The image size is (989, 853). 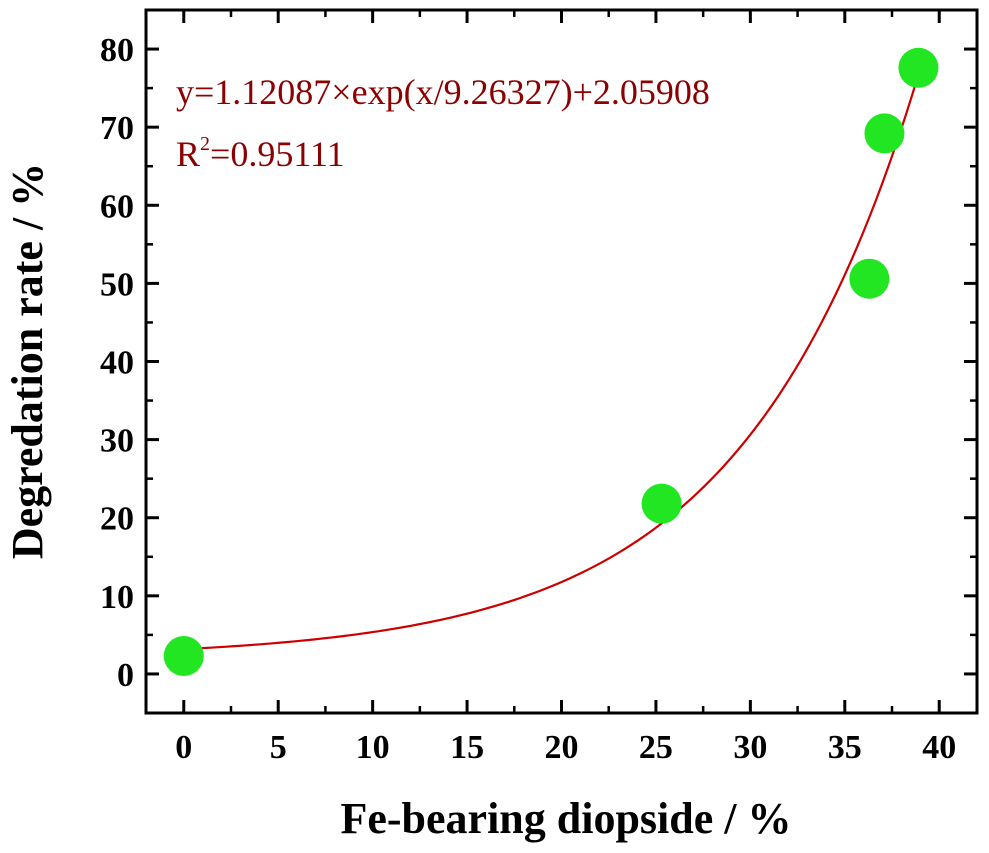 I want to click on r-squared-superscript: 2, so click(x=205, y=144).